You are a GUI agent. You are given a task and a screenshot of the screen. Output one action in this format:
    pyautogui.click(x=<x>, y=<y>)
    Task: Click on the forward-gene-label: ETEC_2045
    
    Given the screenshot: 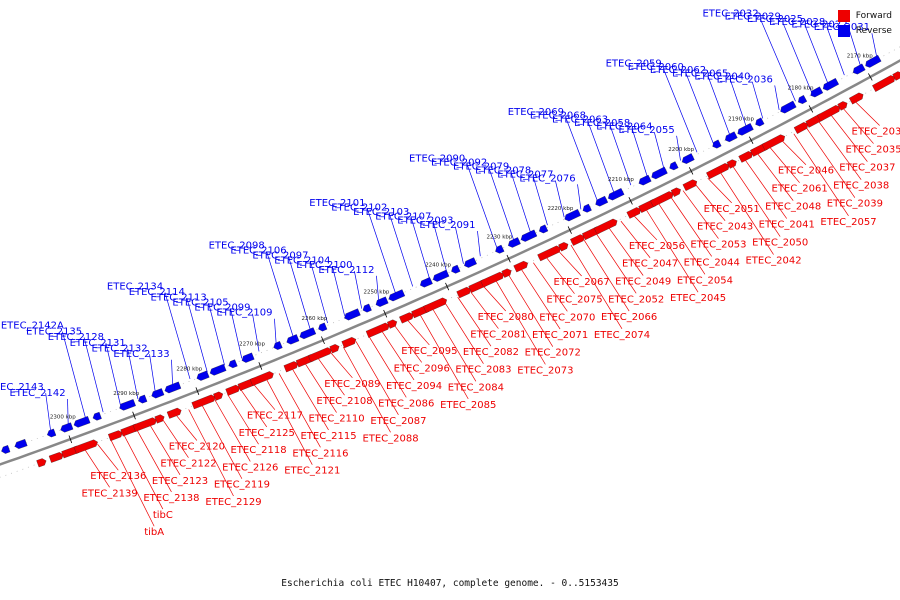 What is the action you would take?
    pyautogui.click(x=698, y=298)
    